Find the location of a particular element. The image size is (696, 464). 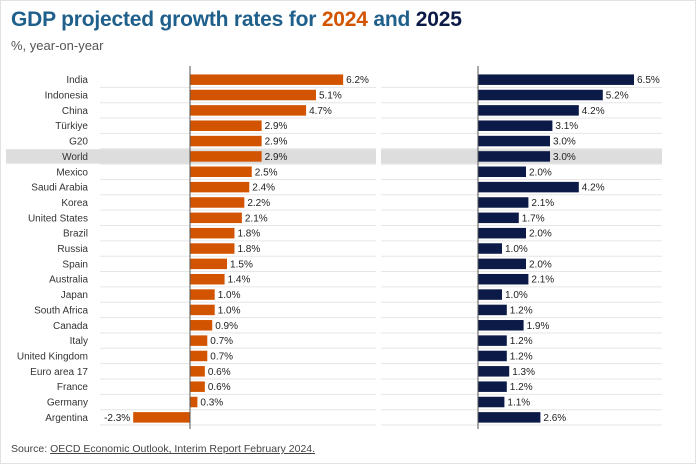

value-label: 2.4% is located at coordinates (263, 188).